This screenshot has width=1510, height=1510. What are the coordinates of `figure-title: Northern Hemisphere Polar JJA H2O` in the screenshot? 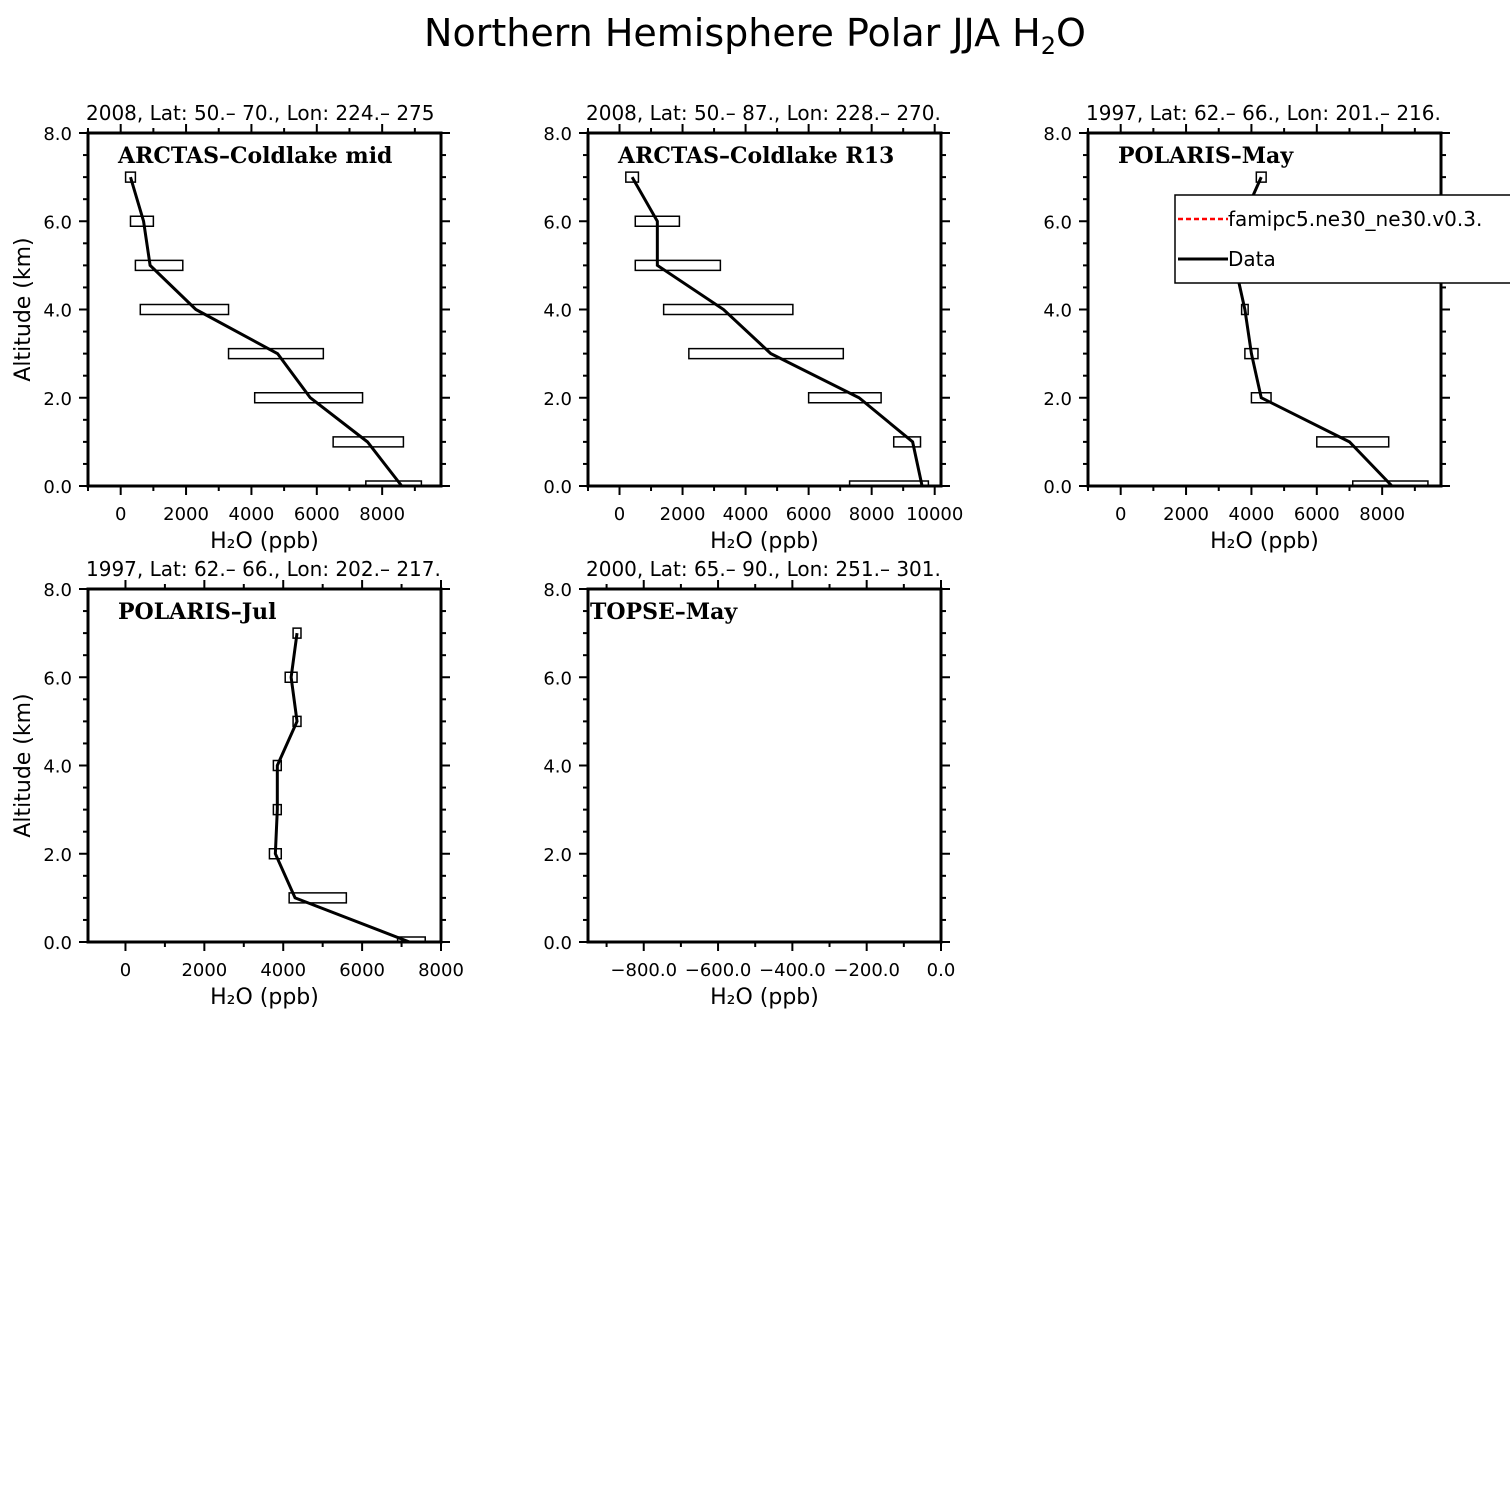 It's located at (755, 35).